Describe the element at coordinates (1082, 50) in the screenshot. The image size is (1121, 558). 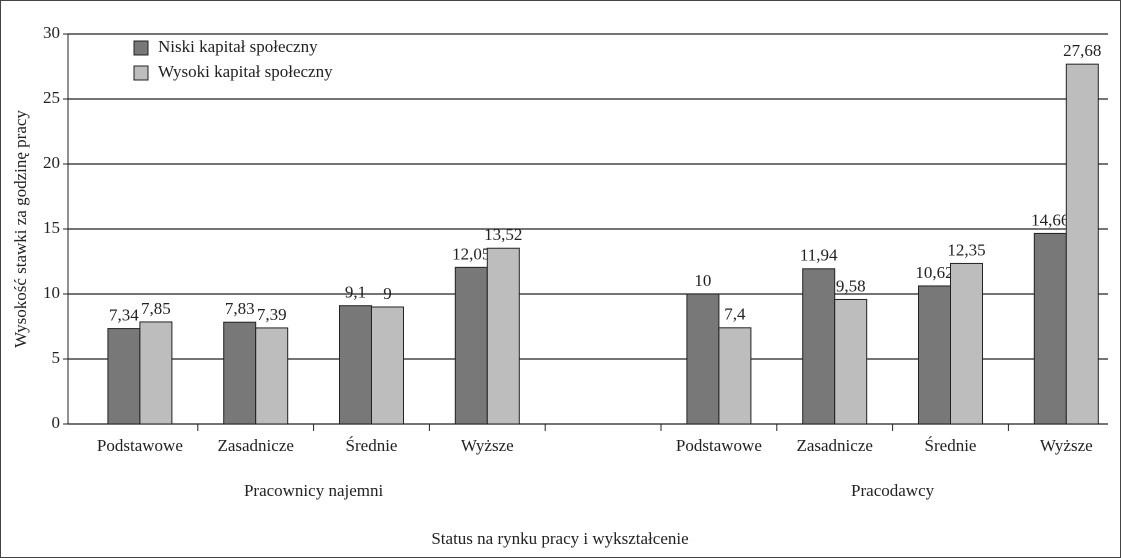
I see `data-label: 27,68` at that location.